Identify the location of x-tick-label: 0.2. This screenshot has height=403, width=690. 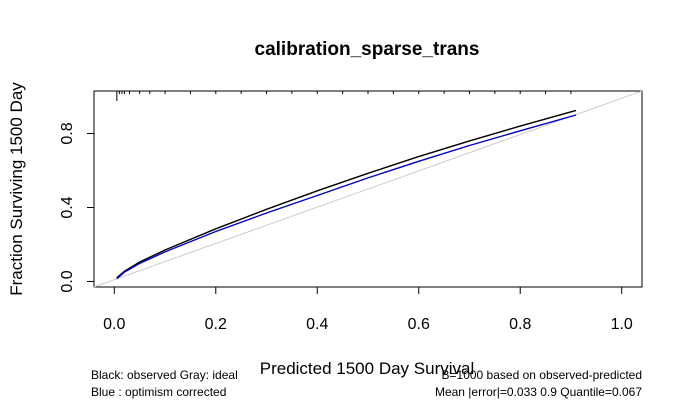
(216, 324).